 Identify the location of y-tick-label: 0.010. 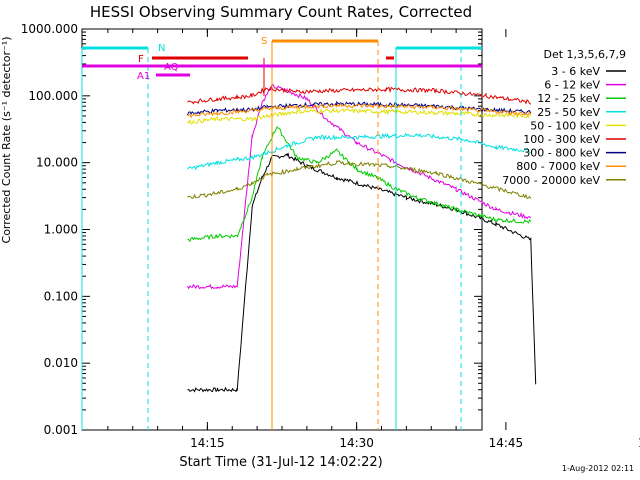
(61, 363).